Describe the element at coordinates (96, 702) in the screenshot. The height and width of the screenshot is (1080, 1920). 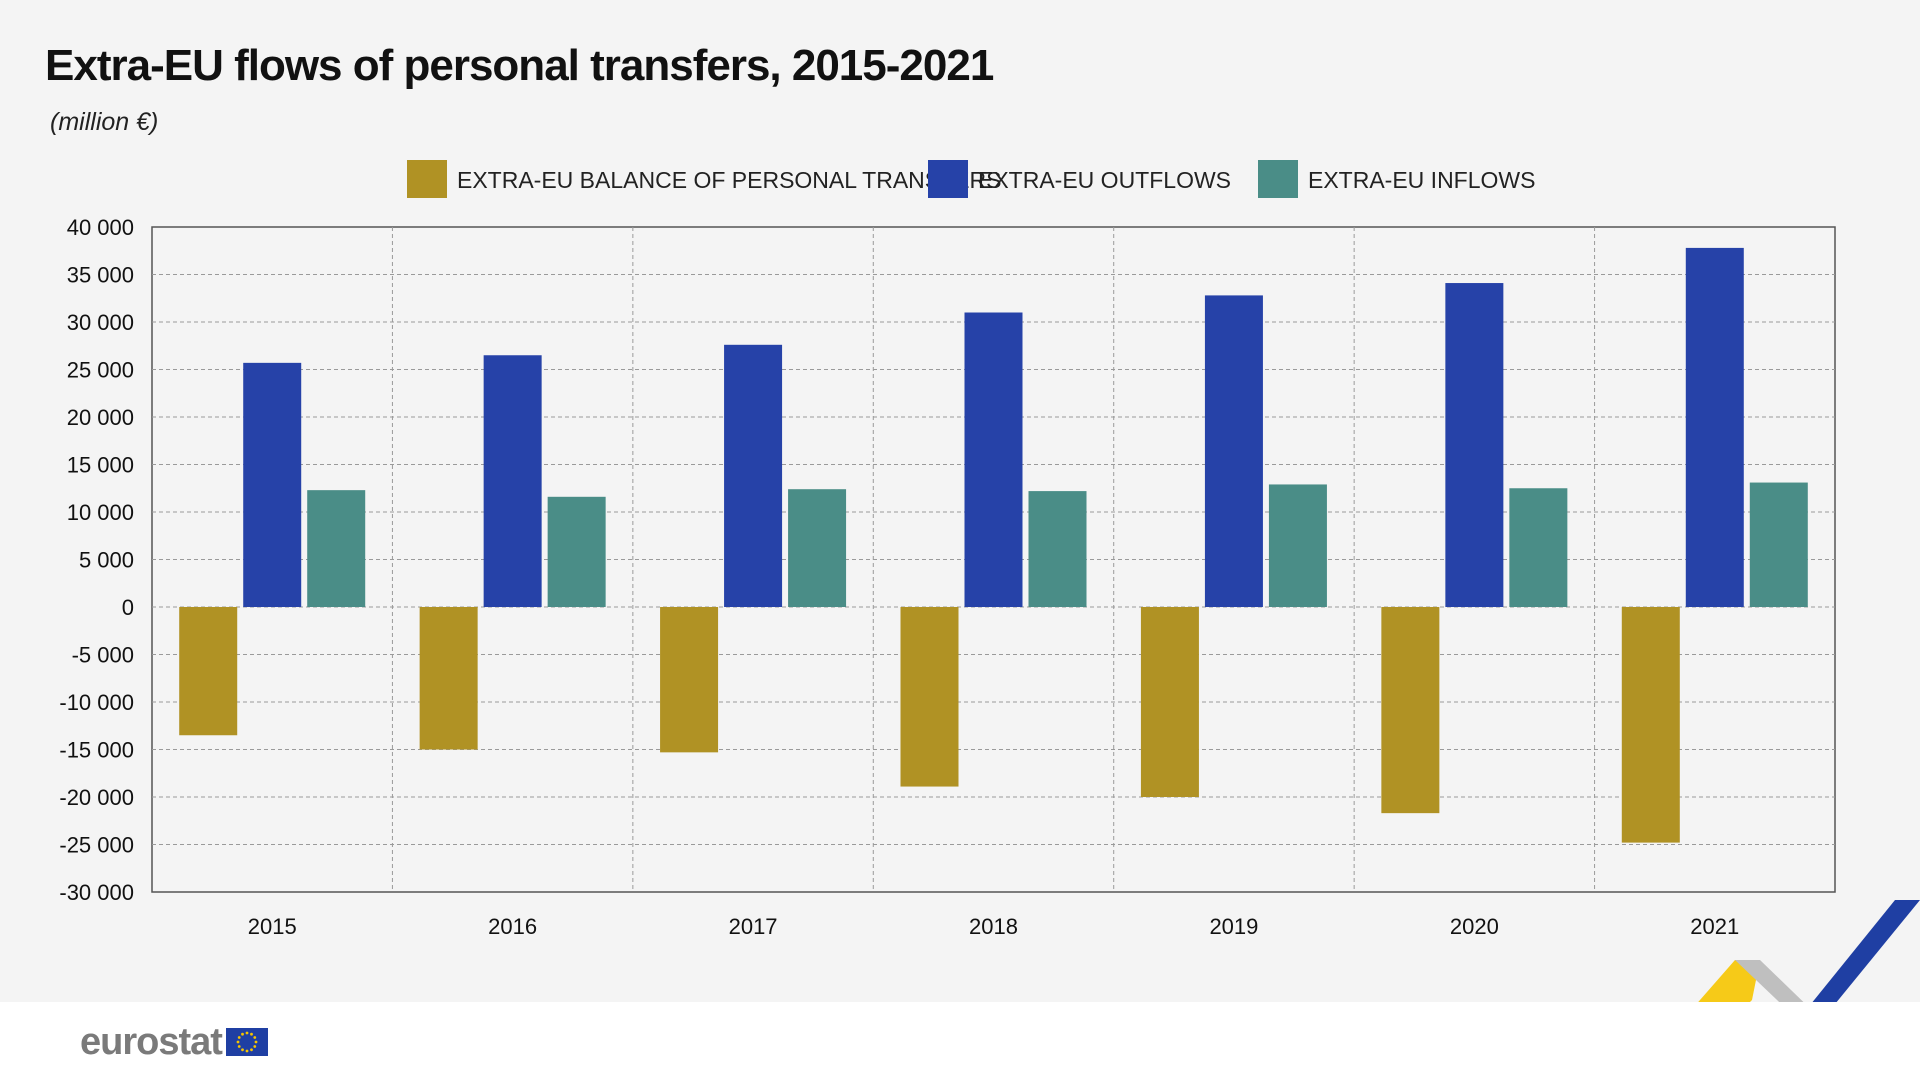
I see `y-tick-label: -10 000` at that location.